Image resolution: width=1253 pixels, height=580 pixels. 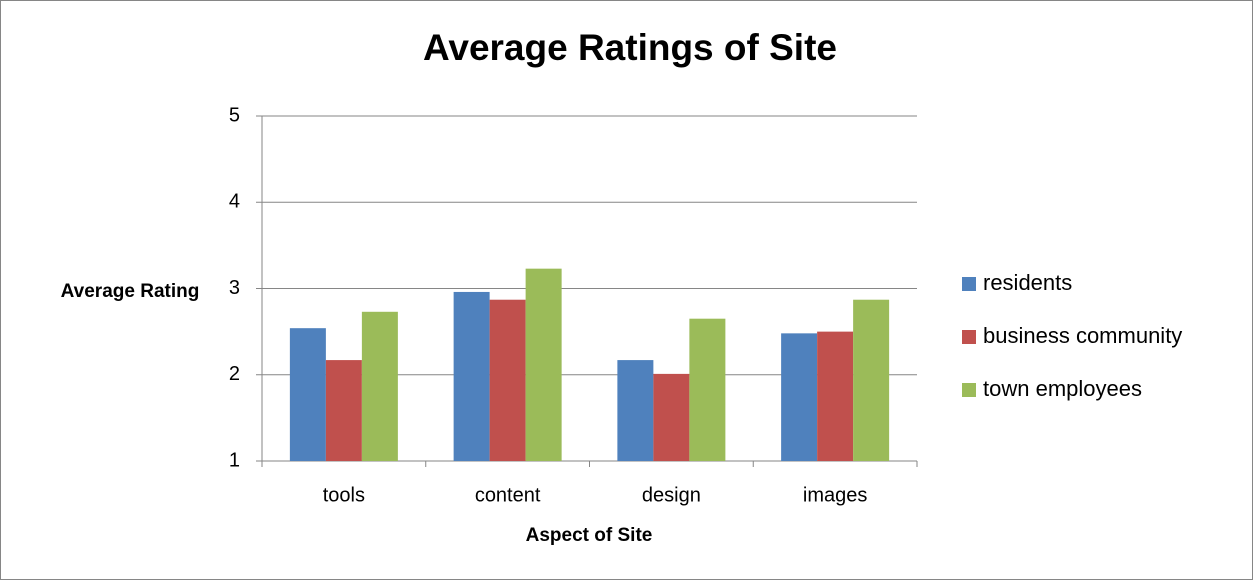 What do you see at coordinates (630, 47) in the screenshot?
I see `chart-title: Average Ratings of Site` at bounding box center [630, 47].